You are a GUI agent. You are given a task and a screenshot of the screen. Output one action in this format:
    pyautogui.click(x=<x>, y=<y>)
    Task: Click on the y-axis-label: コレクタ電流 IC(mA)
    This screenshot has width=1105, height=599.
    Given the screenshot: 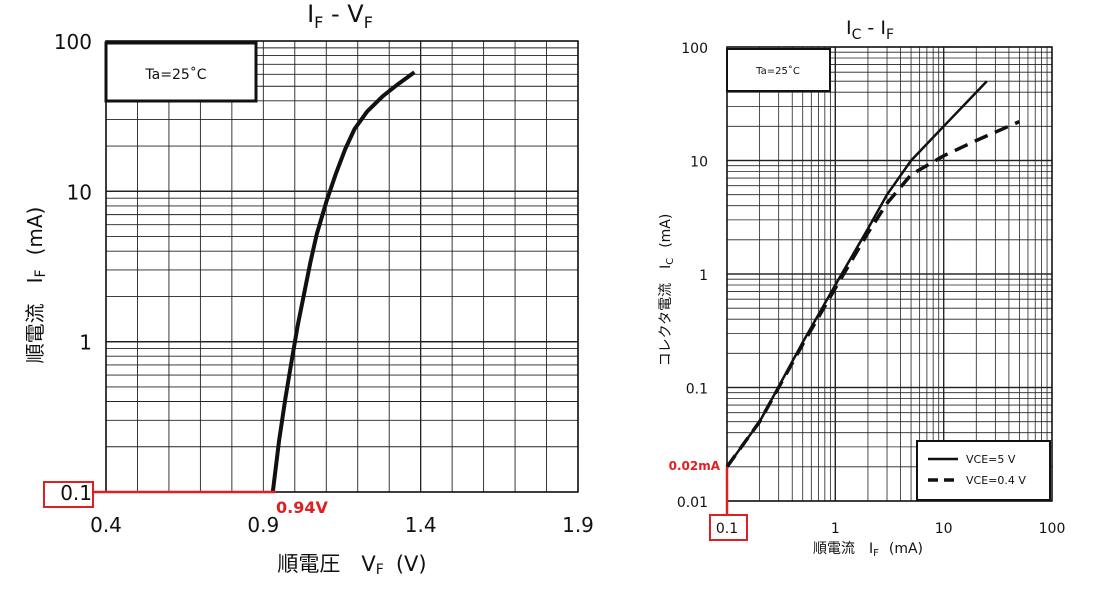 What is the action you would take?
    pyautogui.click(x=667, y=290)
    